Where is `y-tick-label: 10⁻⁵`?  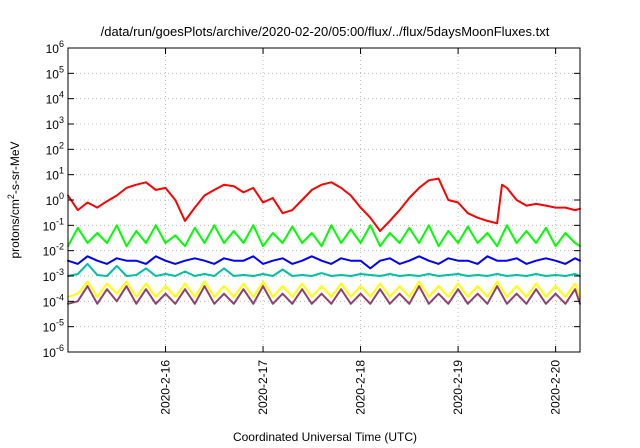
y-tick-label: 10⁻⁵ is located at coordinates (53, 326).